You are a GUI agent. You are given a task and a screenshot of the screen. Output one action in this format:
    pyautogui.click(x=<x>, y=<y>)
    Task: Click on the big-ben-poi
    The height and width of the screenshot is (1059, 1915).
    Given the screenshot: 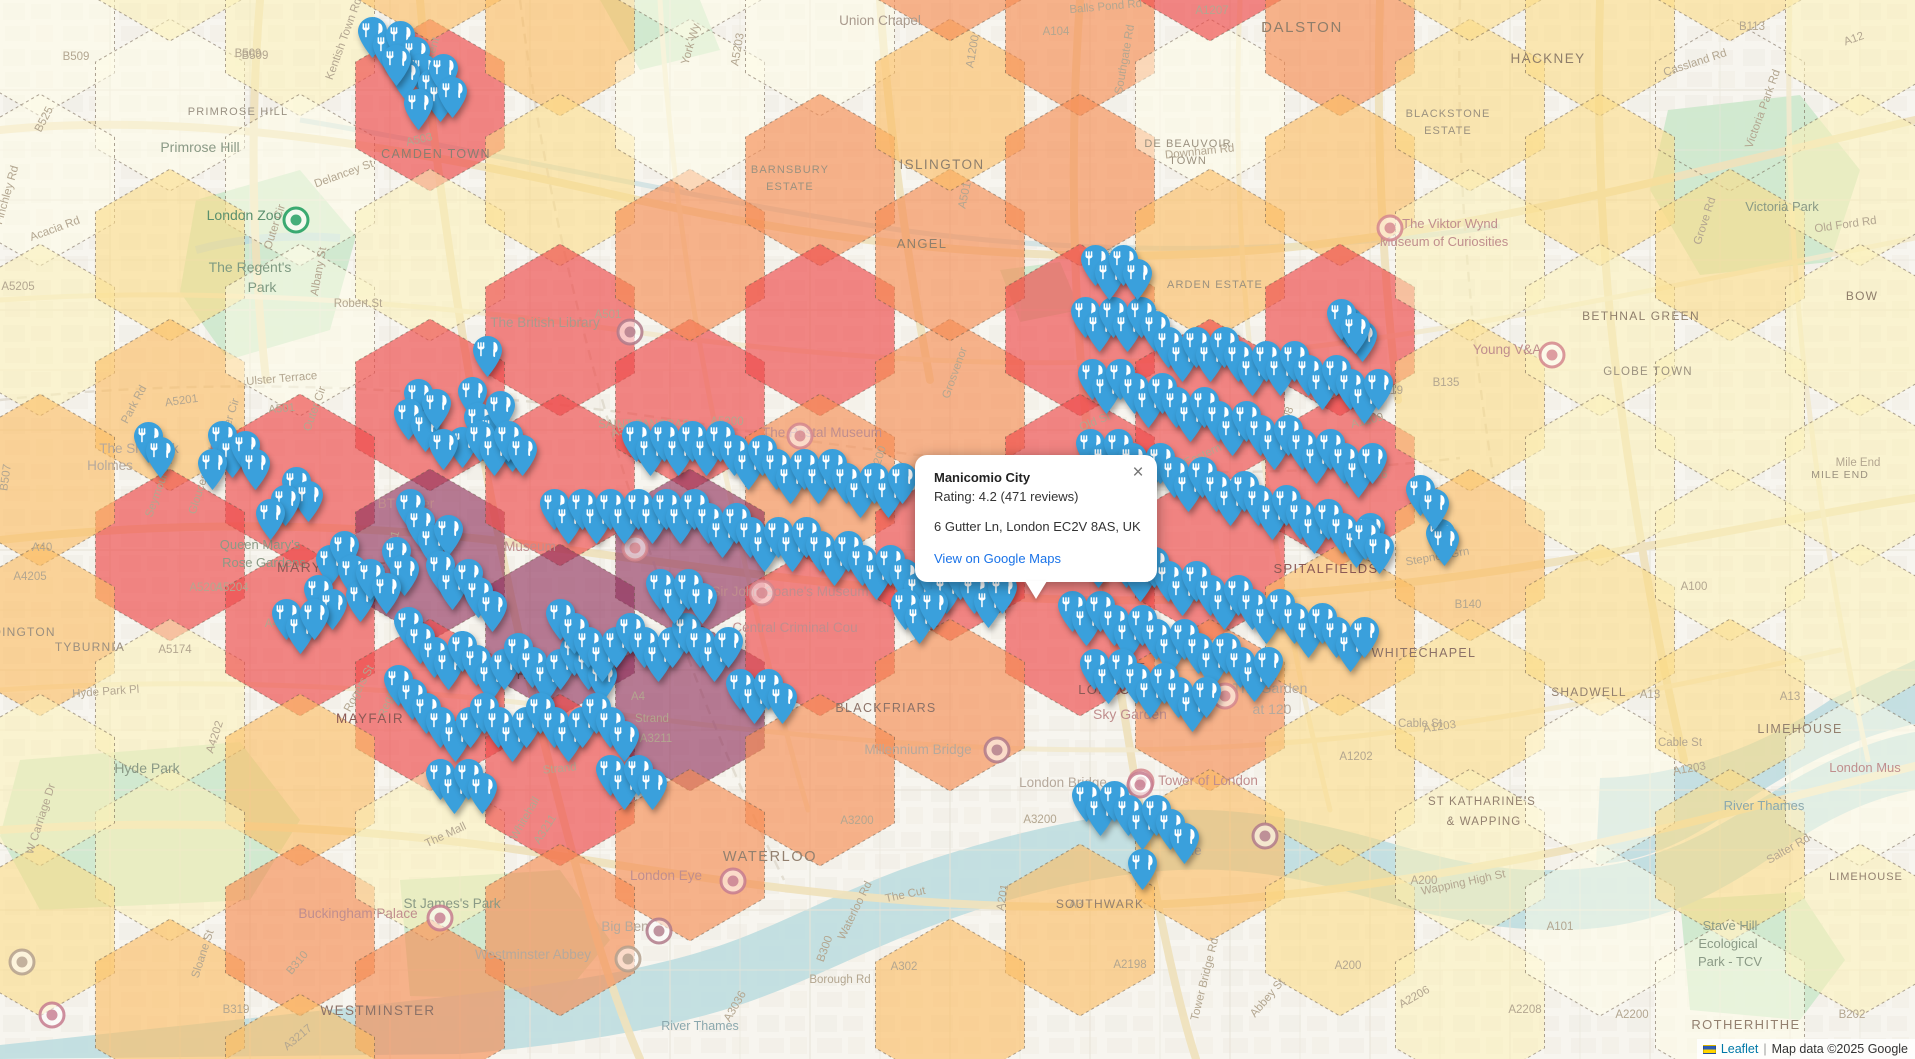 What is the action you would take?
    pyautogui.click(x=659, y=931)
    